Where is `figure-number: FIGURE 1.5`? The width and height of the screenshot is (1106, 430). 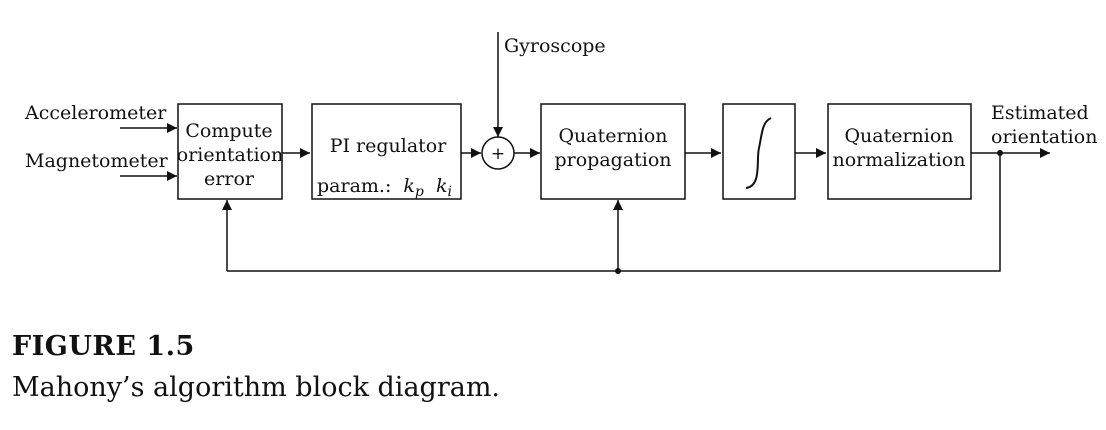
figure-number: FIGURE 1.5 is located at coordinates (103, 346).